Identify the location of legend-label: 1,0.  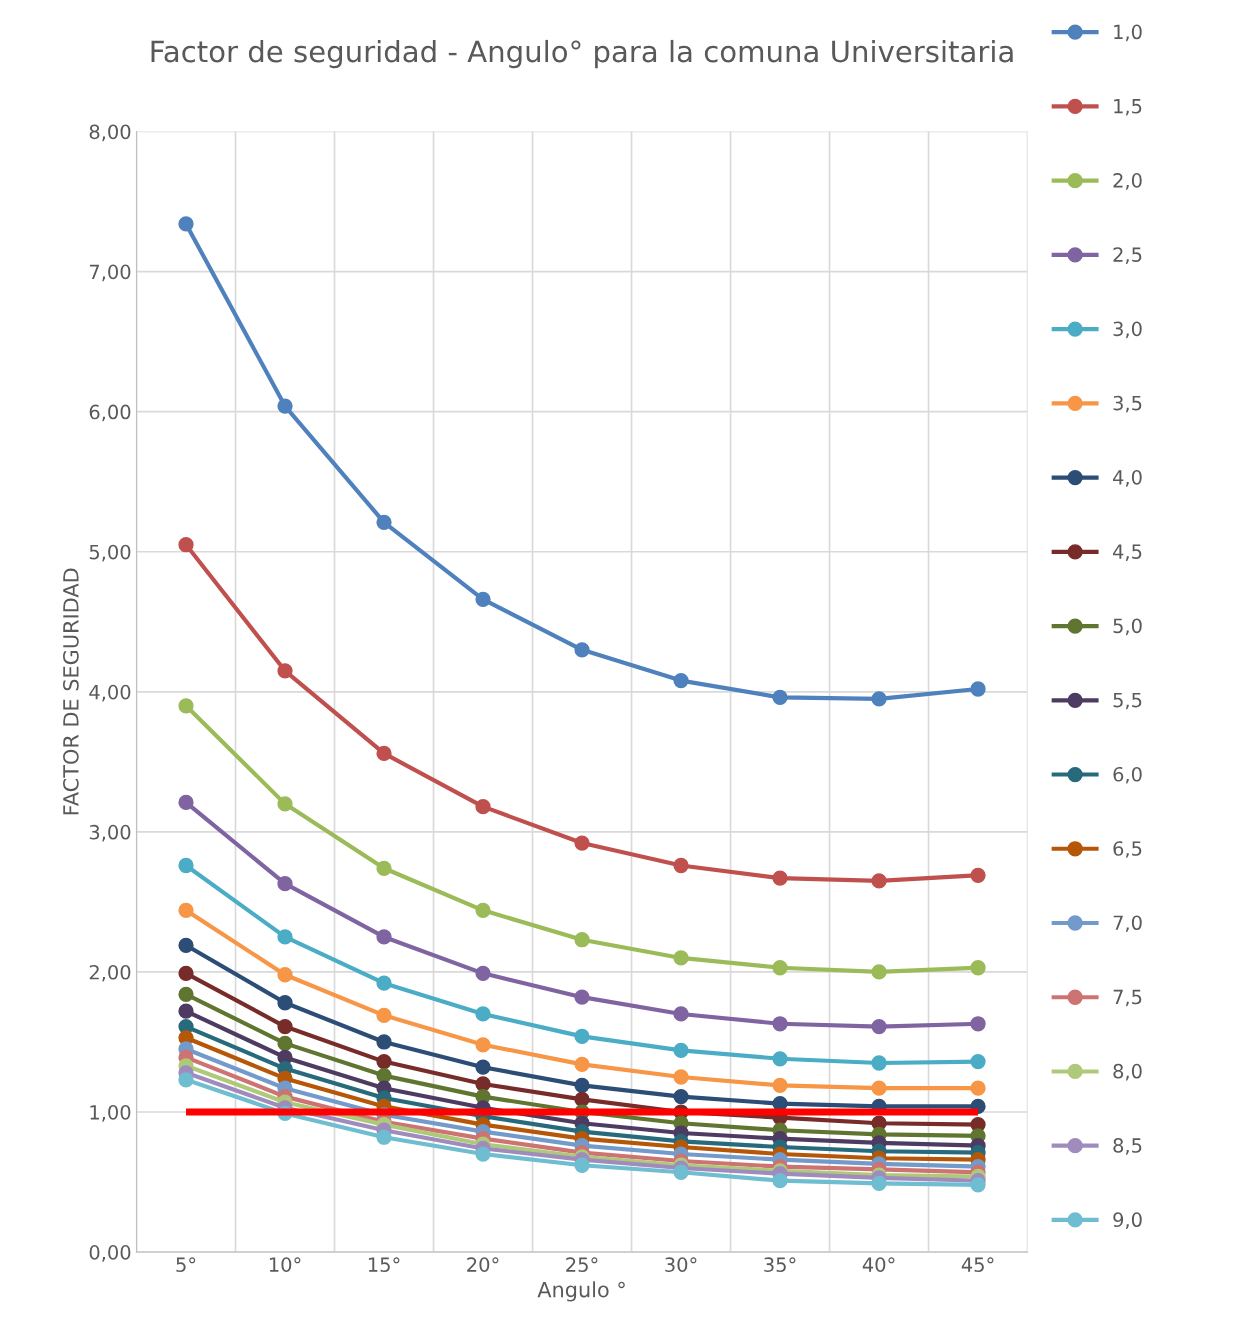
(1128, 33).